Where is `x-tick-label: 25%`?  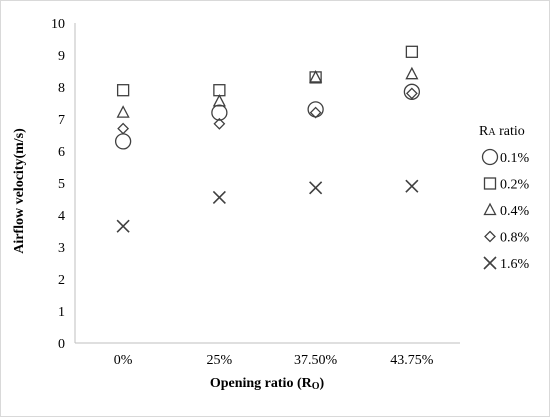
x-tick-label: 25% is located at coordinates (220, 360).